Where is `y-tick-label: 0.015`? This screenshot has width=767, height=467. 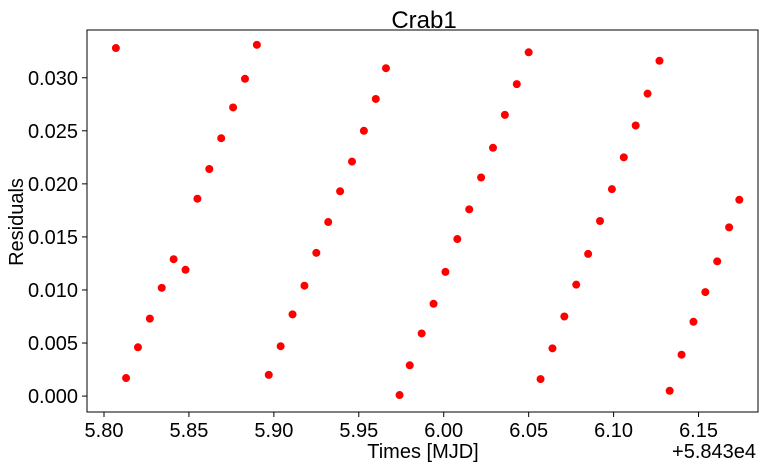 y-tick-label: 0.015 is located at coordinates (53, 238).